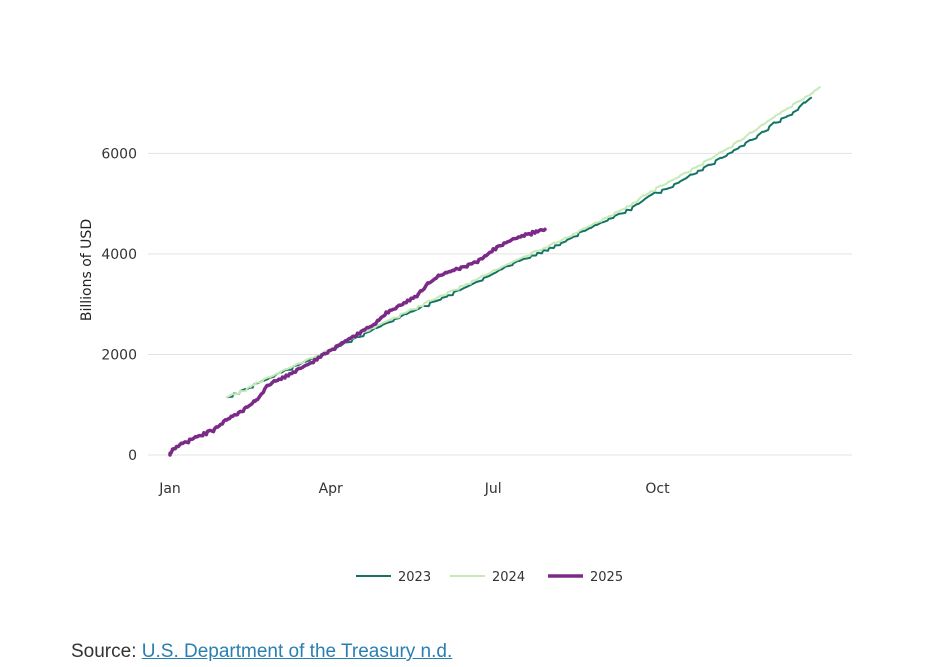 The image size is (933, 667). Describe the element at coordinates (357, 342) in the screenshot. I see `series-line-2025` at that location.